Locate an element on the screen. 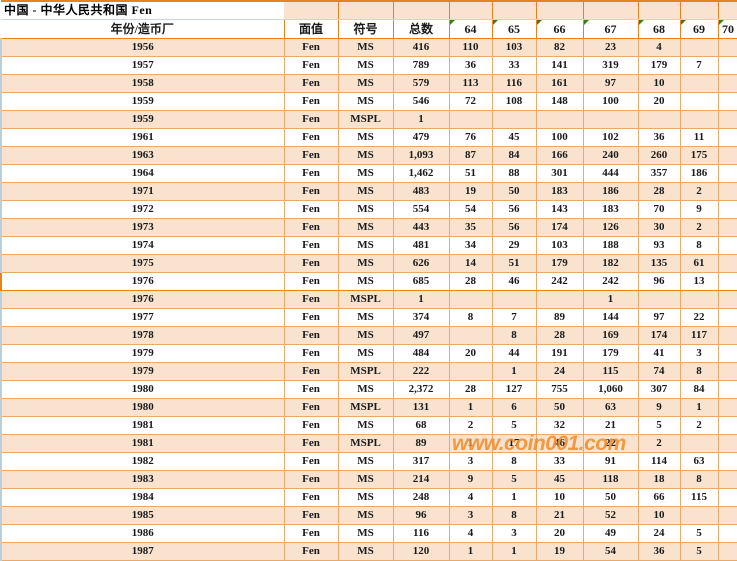 The image size is (737, 561). cell-g68: 2 is located at coordinates (659, 443).